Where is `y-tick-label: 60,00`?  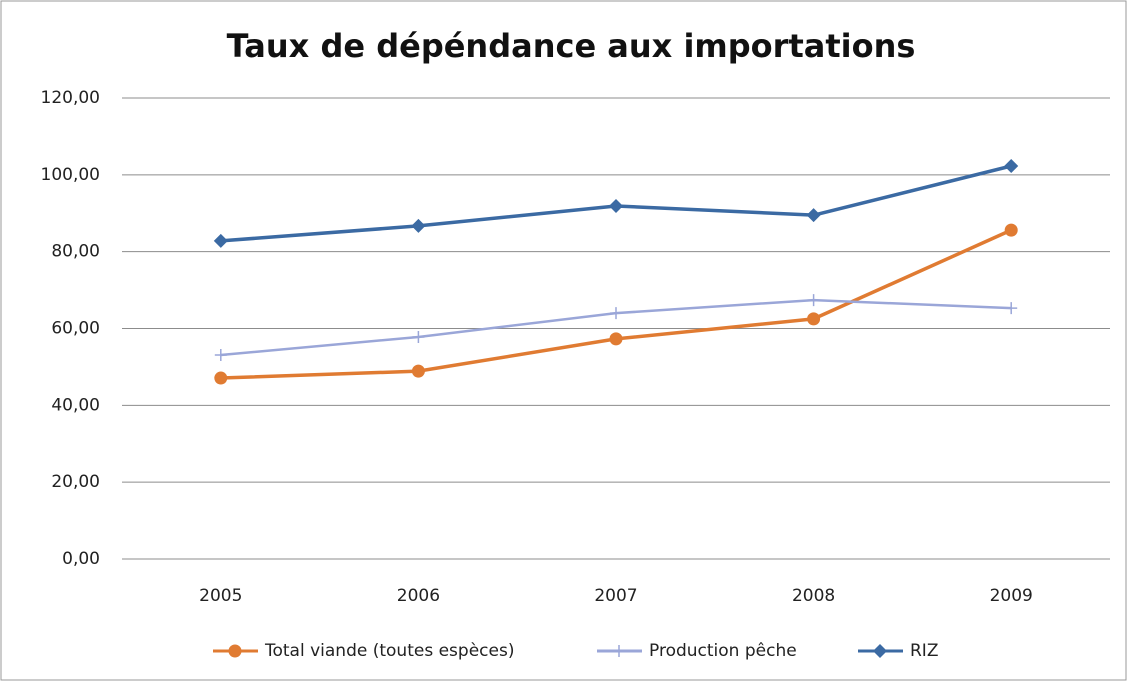
y-tick-label: 60,00 is located at coordinates (75, 329).